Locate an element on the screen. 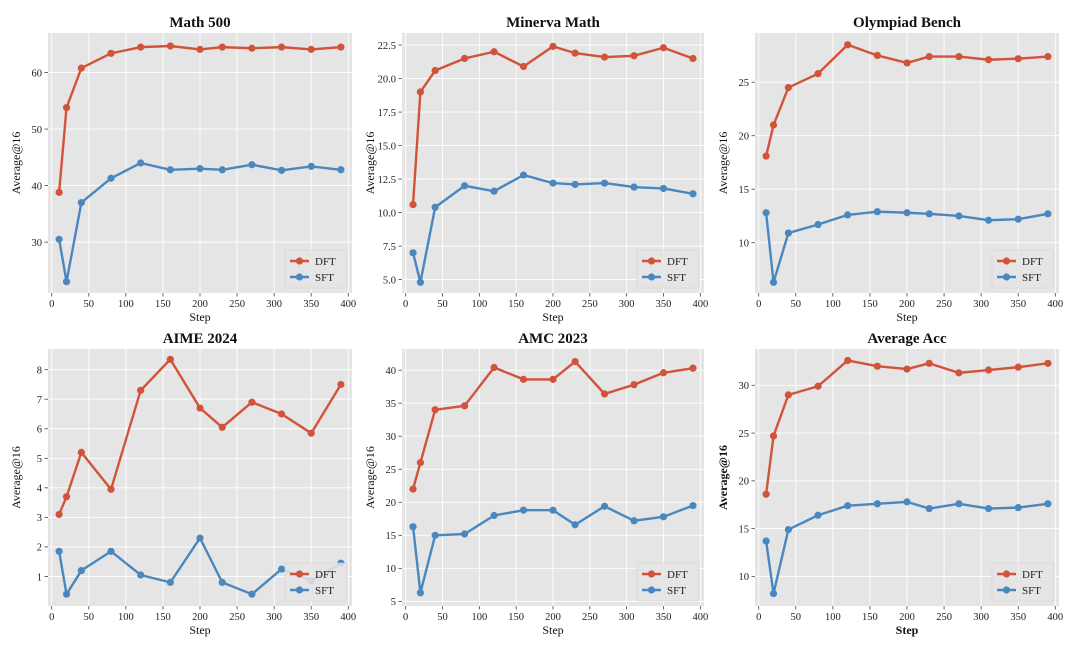 Image resolution: width=1079 pixels, height=656 pixels. y-tick-label: 22.5 is located at coordinates (387, 46).